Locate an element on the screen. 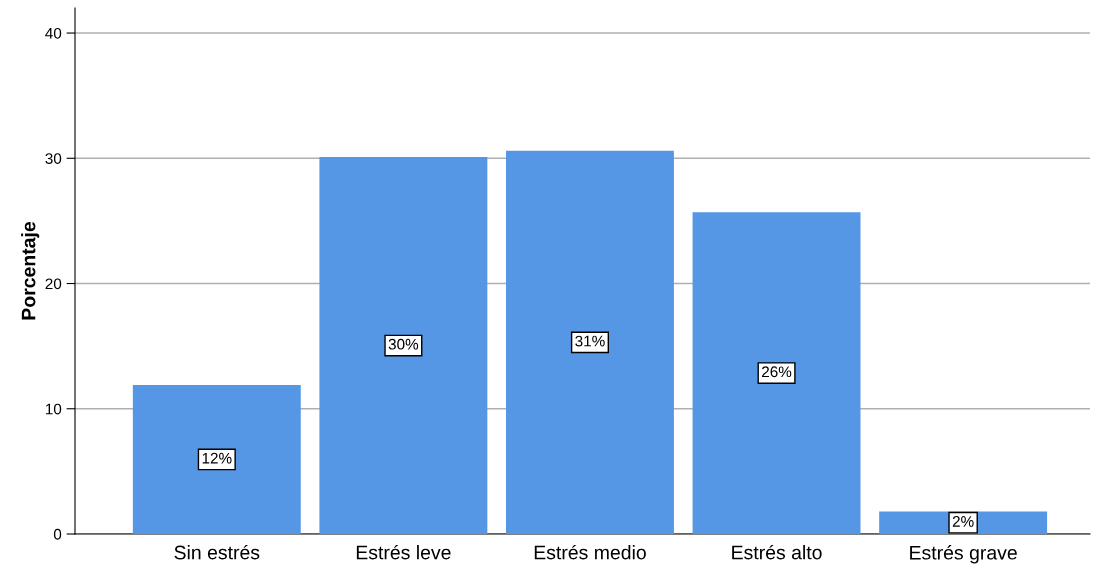  data-label: 30% is located at coordinates (403, 344).